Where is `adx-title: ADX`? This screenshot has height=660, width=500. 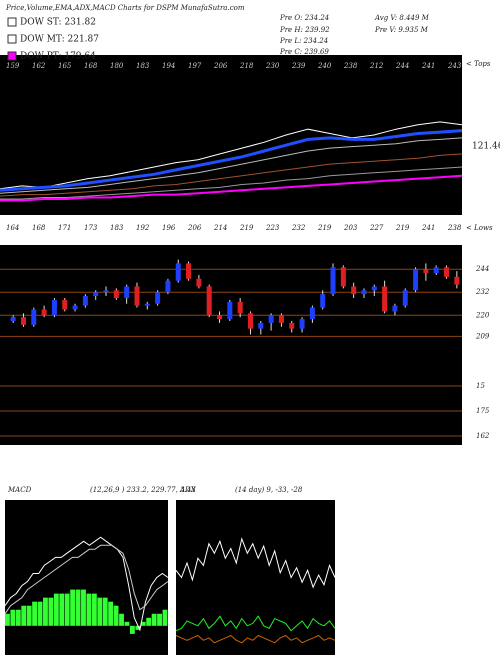 adx-title: ADX is located at coordinates (188, 490).